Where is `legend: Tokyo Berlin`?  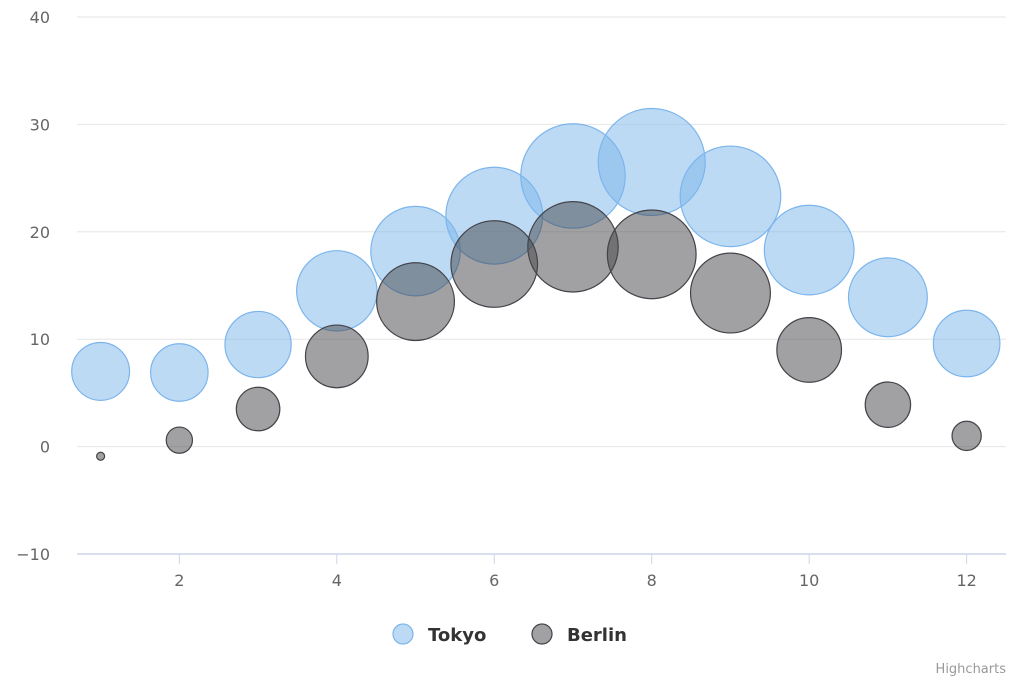 legend: Tokyo Berlin is located at coordinates (509, 634).